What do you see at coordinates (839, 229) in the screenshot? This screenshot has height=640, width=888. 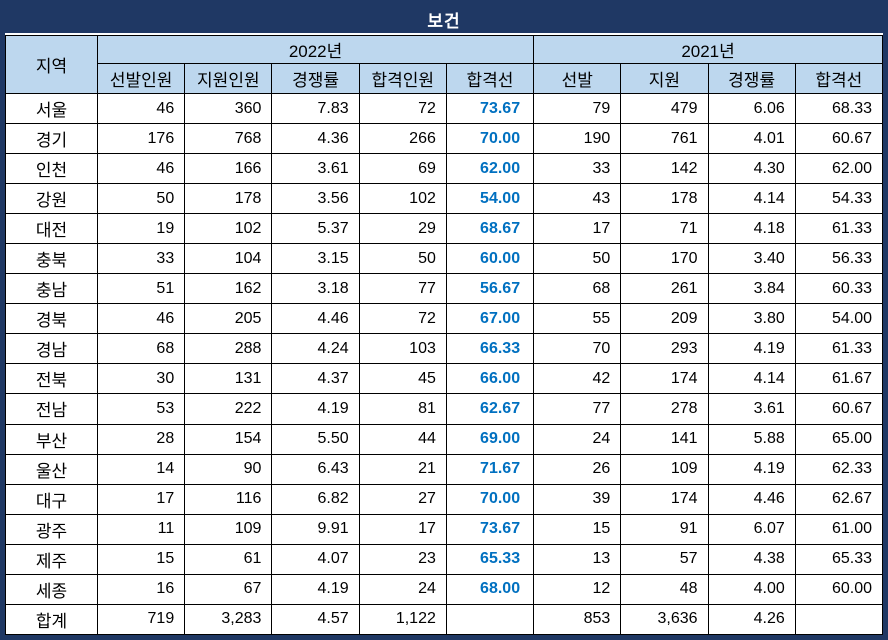 I see `value-cell: 61.33` at bounding box center [839, 229].